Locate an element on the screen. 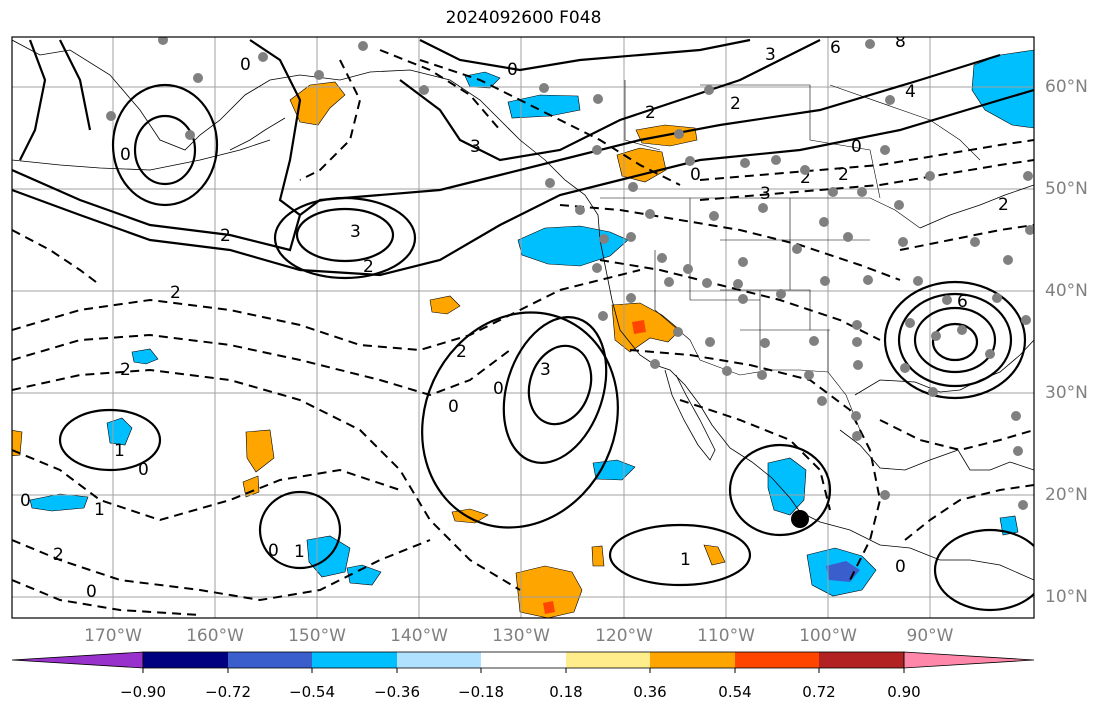 Image resolution: width=1105 pixels, height=712 pixels. longitude-label: 170°W is located at coordinates (113, 636).